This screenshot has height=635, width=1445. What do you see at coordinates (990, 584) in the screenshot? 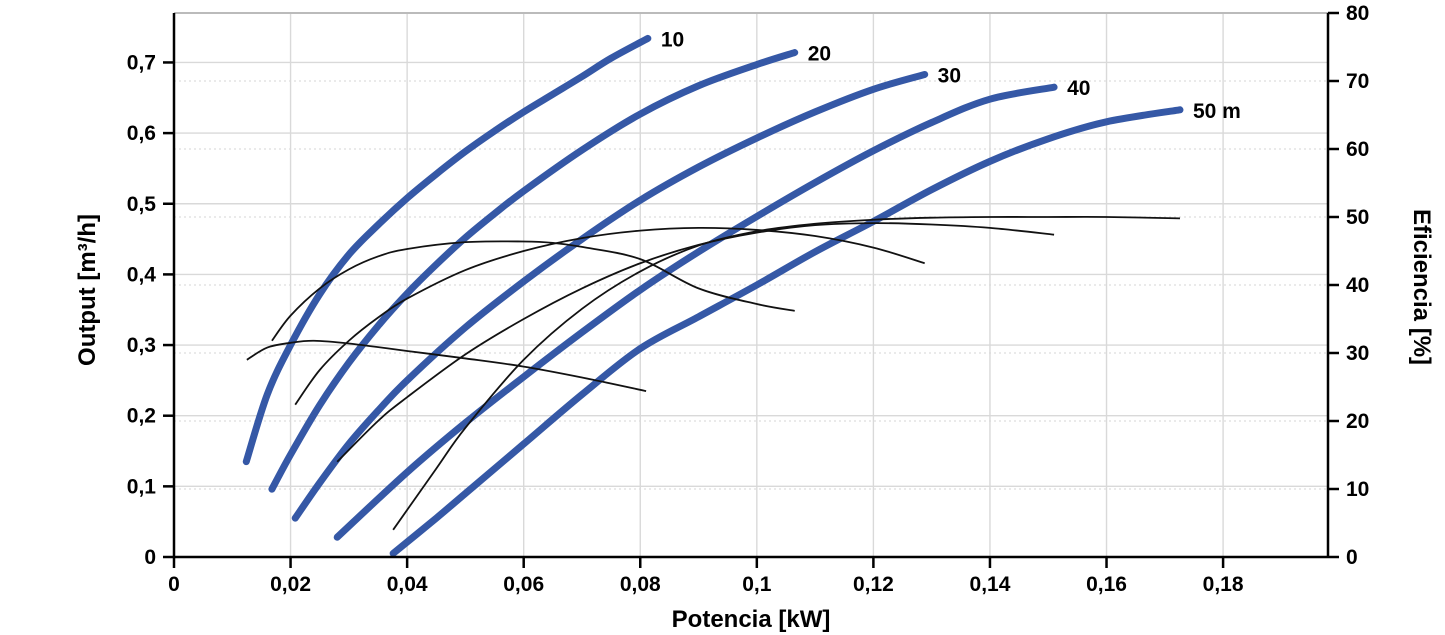
I see `x-tick-label-0,14: 0,14` at bounding box center [990, 584].